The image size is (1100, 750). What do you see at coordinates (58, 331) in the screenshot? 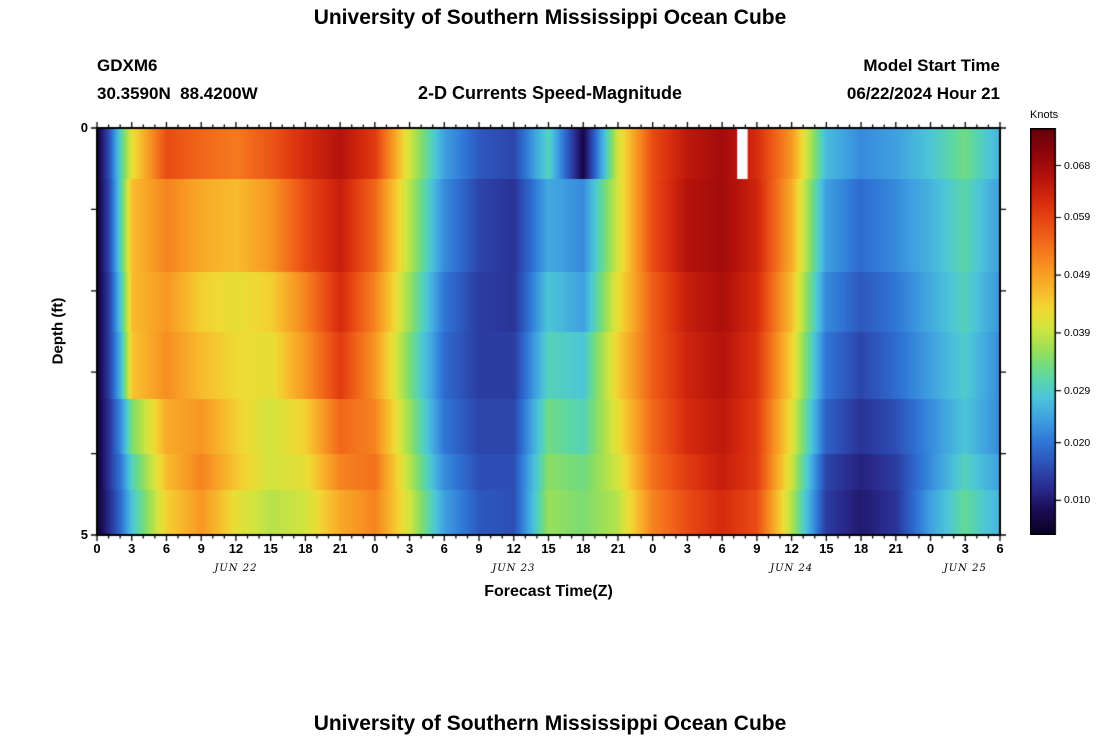
I see `y-axis-label: Depth (ft)` at bounding box center [58, 331].